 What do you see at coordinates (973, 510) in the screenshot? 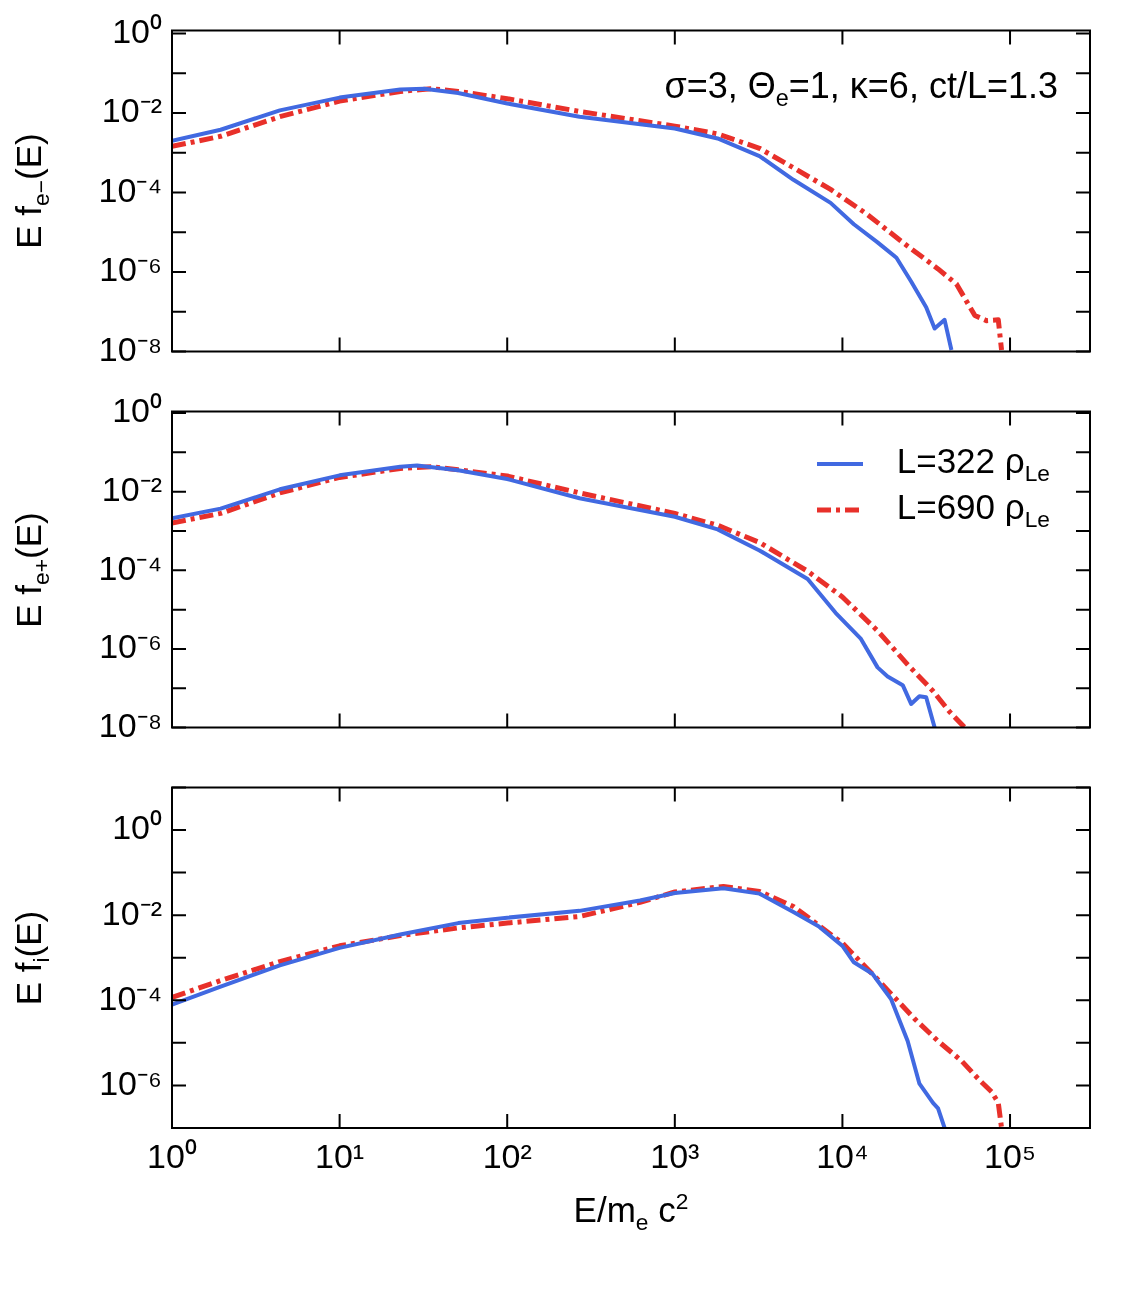
I see `legend-label: L=690 ρ$_{Le}$` at bounding box center [973, 510].